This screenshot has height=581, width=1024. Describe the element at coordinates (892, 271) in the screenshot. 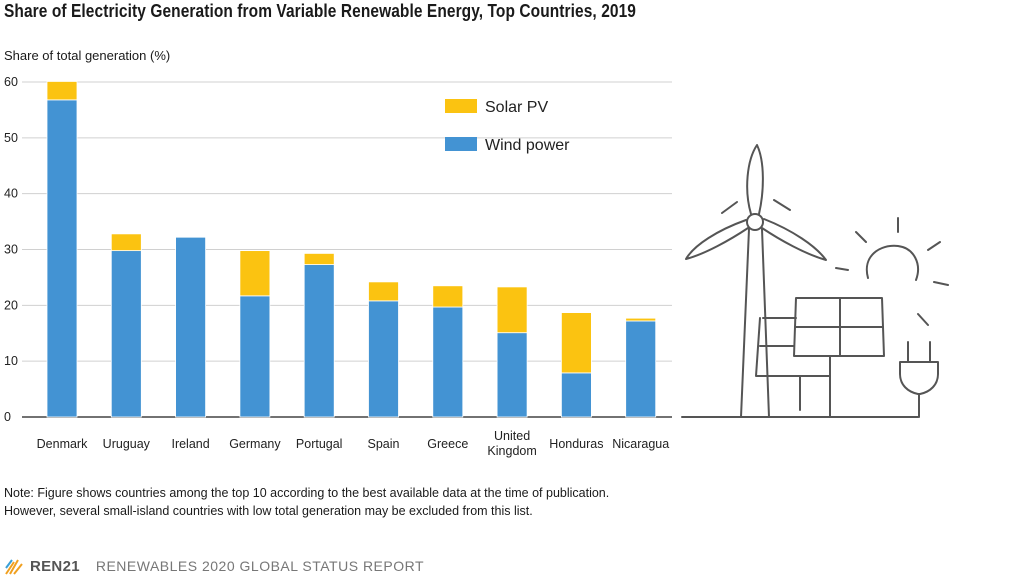

I see `sun-icon` at that location.